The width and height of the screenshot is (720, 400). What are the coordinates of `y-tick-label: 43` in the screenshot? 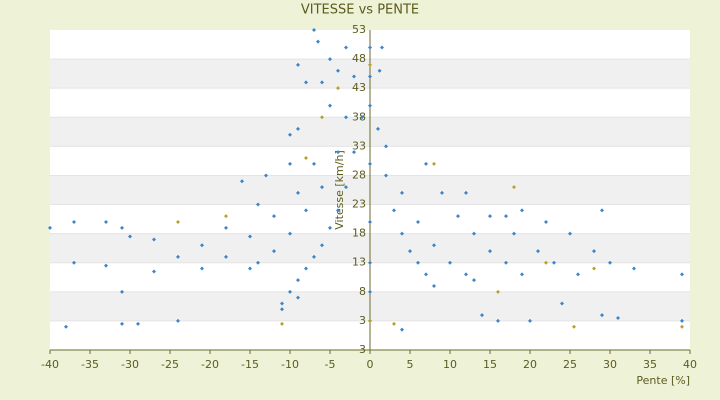 It's located at (359, 87).